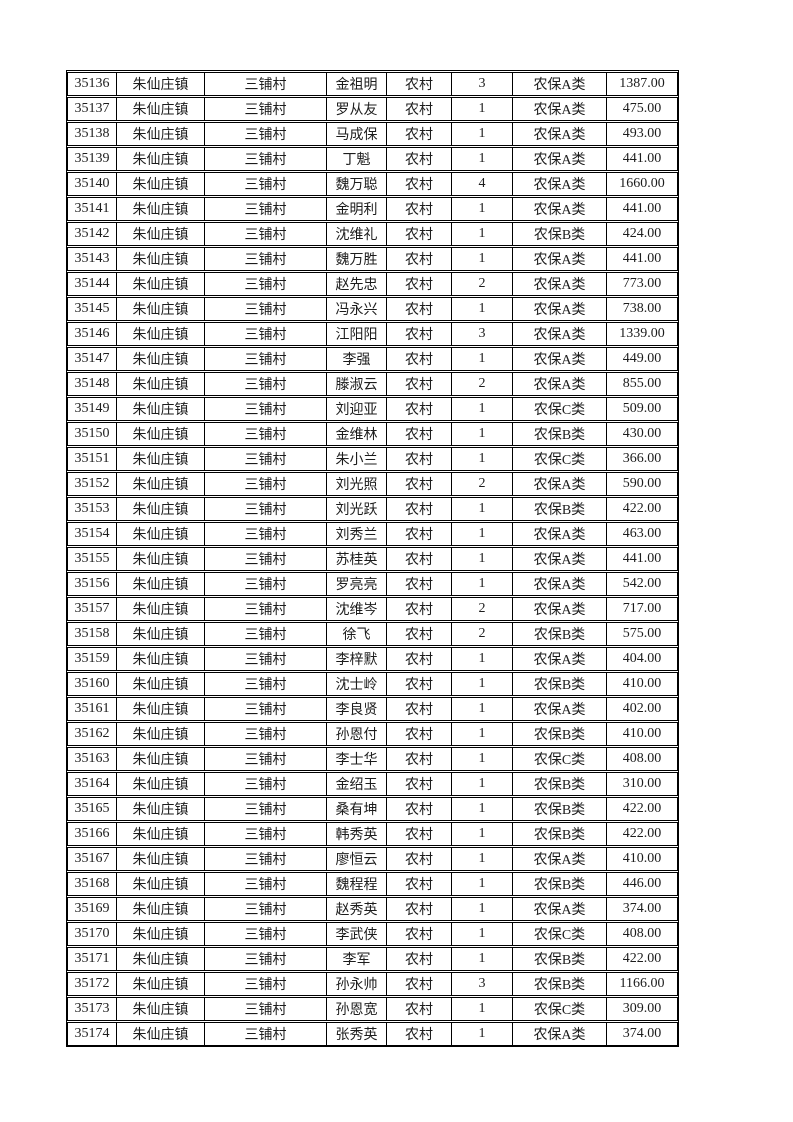 This screenshot has height=1122, width=793. What do you see at coordinates (356, 309) in the screenshot?
I see `cell-person-name: 冯永兴` at bounding box center [356, 309].